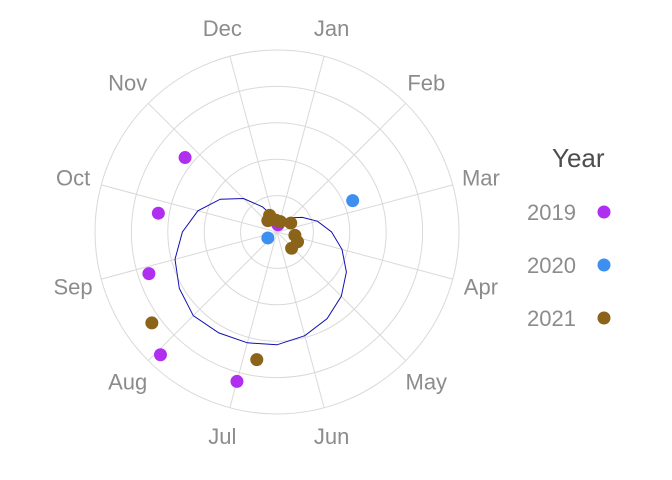 The image size is (672, 480). What do you see at coordinates (127, 83) in the screenshot?
I see `month-label-nov: Nov` at bounding box center [127, 83].